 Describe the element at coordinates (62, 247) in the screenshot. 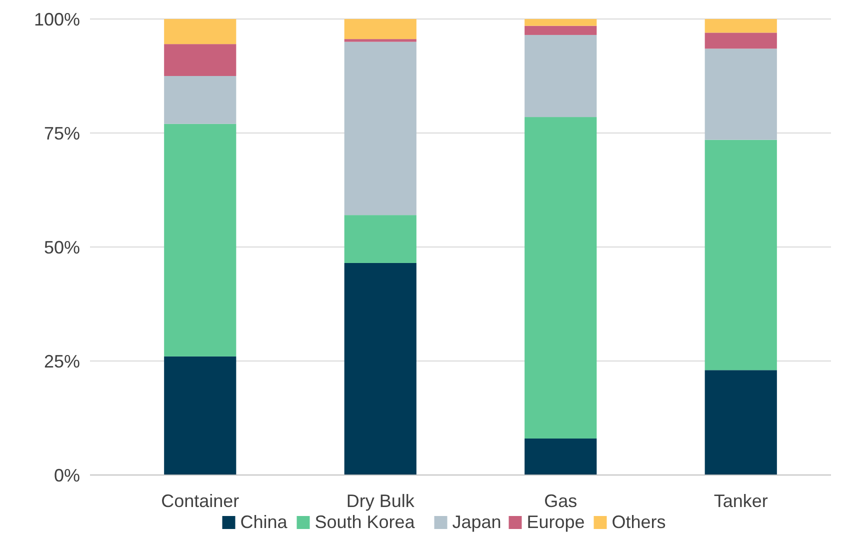

I see `y-tick-label: 50%` at that location.